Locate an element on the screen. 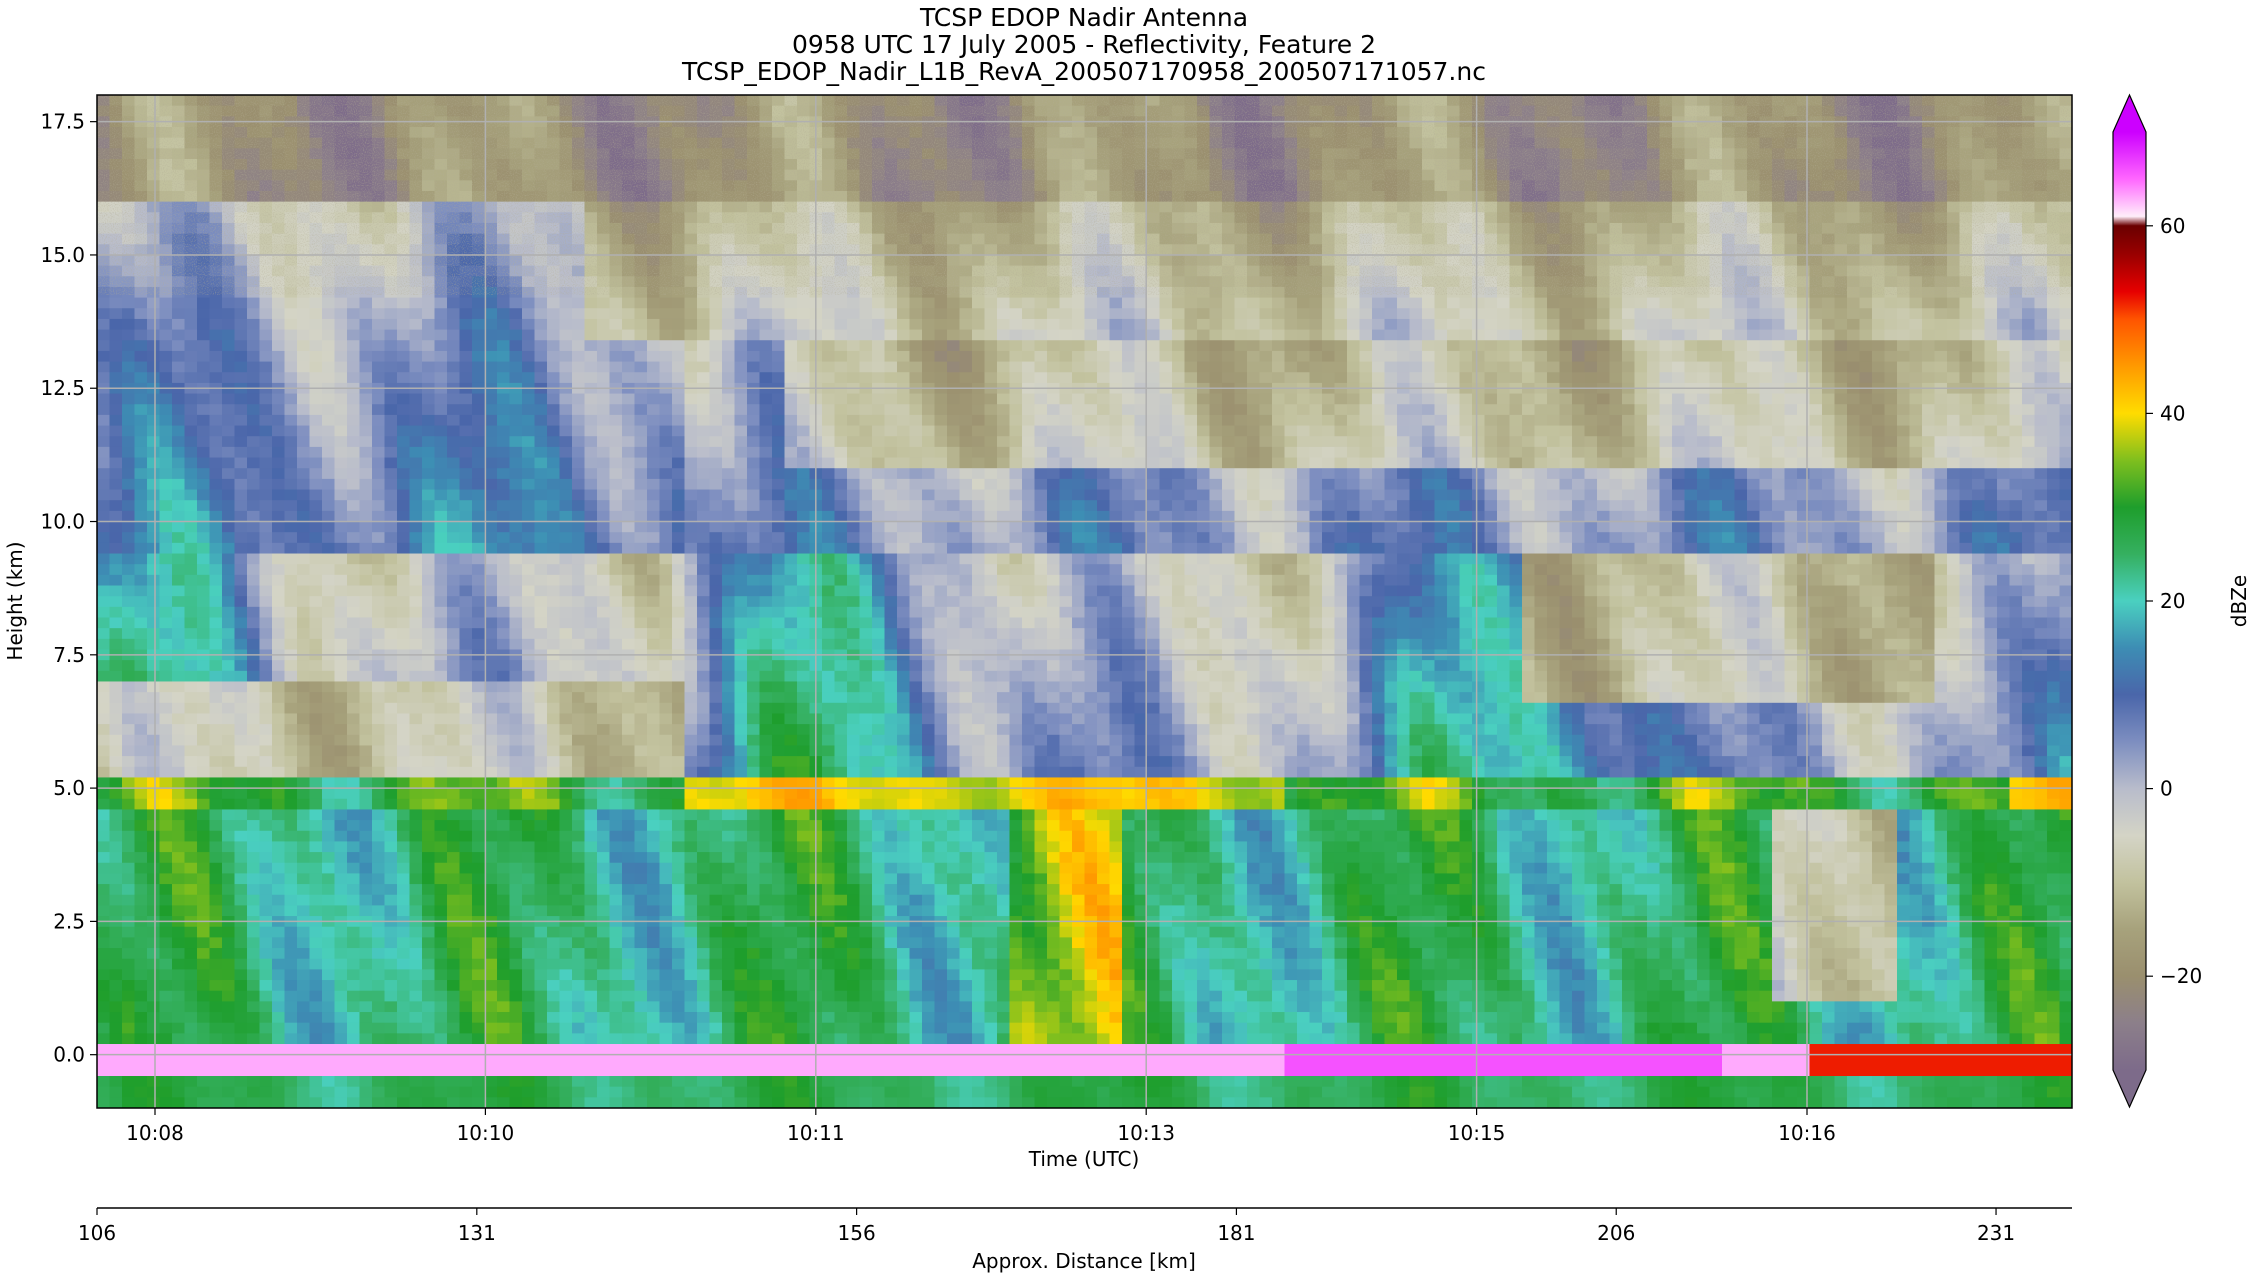 This screenshot has height=1275, width=2250. y-tick-label: 2.5 is located at coordinates (69, 921).